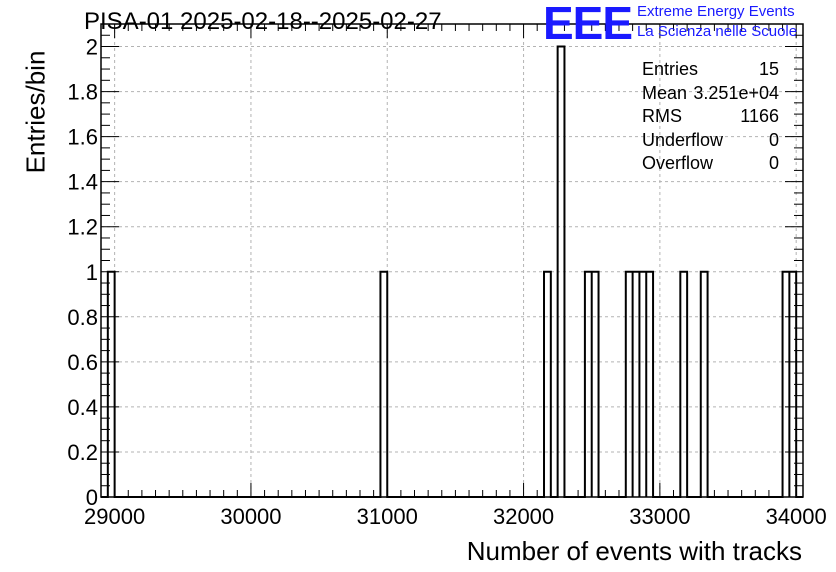 Image resolution: width=836 pixels, height=572 pixels. Describe the element at coordinates (92, 47) in the screenshot. I see `y-tick-label: 2` at that location.